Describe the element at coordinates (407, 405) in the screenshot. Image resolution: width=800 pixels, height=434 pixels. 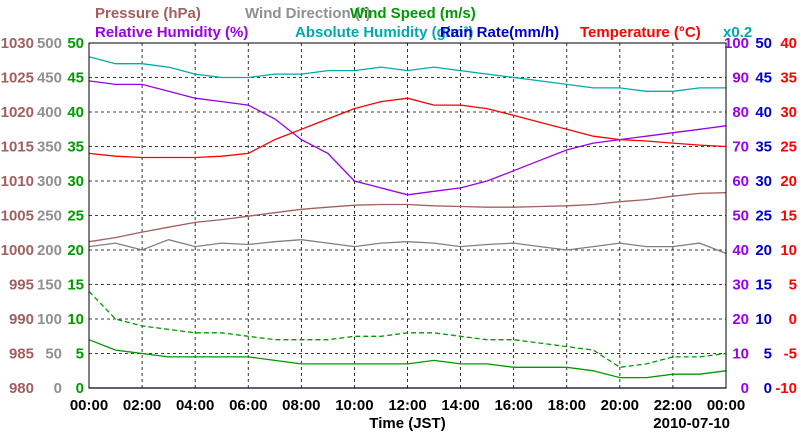
I see `x-tick-6: 12:00` at that location.